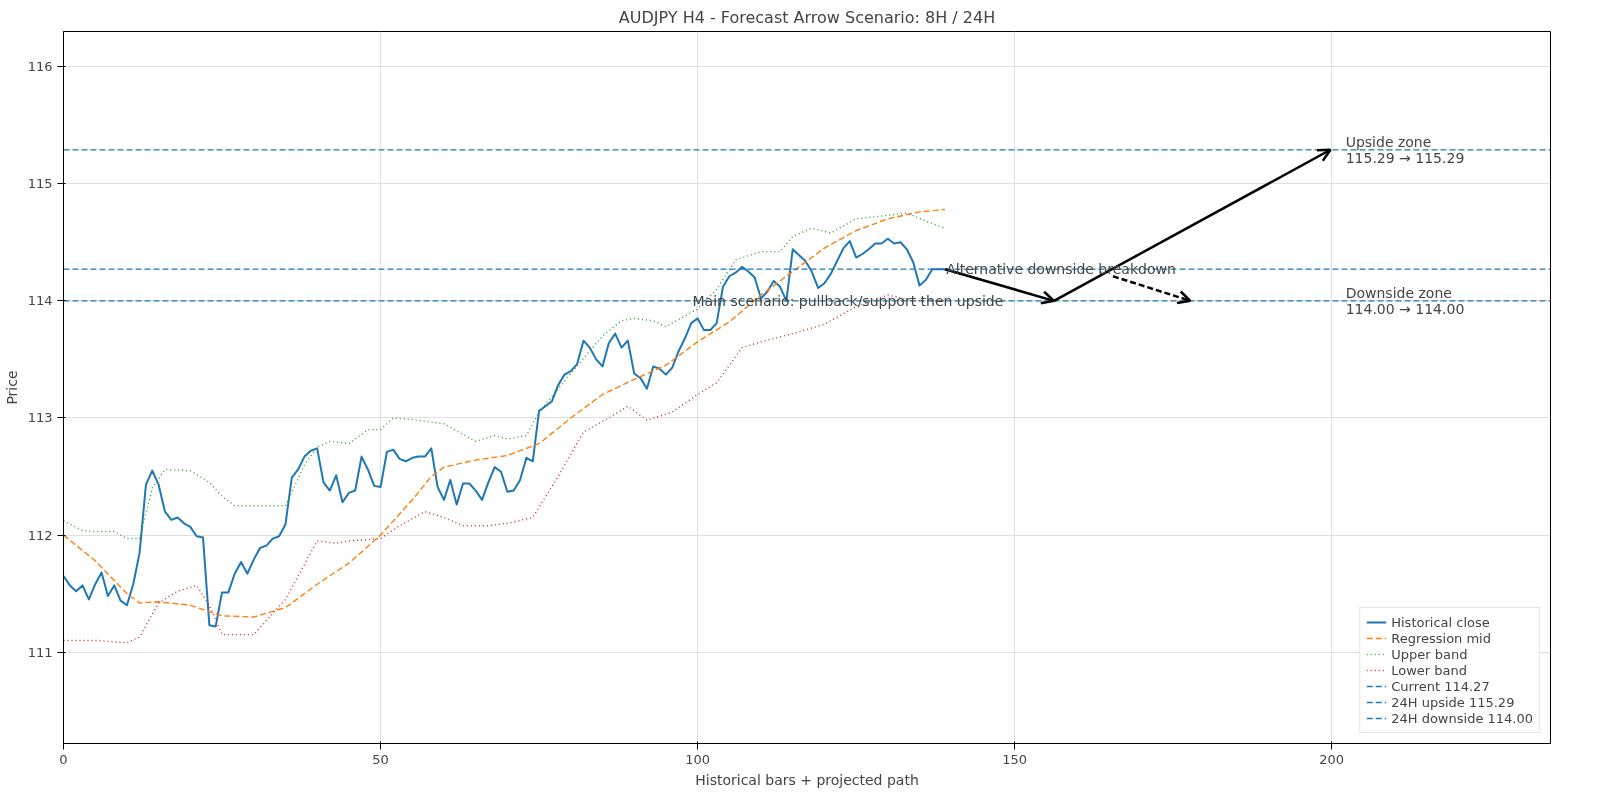 This screenshot has width=1600, height=800. Describe the element at coordinates (11, 387) in the screenshot. I see `y-axis-title: Price` at that location.